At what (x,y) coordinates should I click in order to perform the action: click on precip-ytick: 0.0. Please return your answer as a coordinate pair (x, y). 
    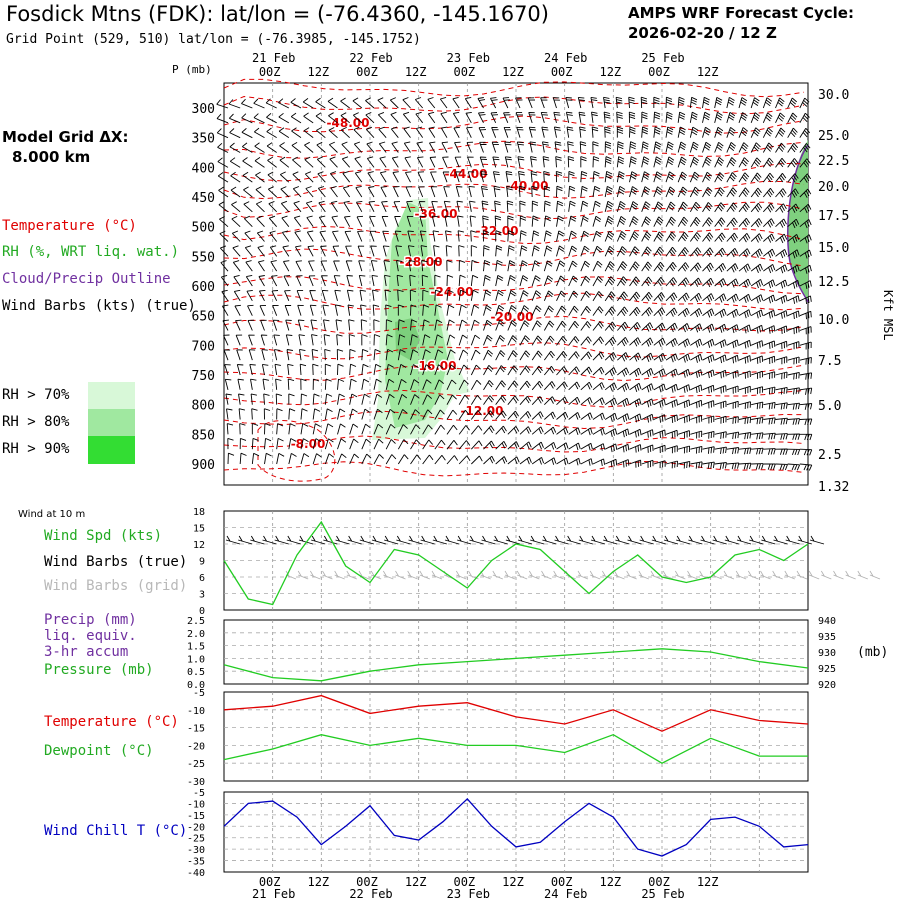
    Looking at the image, I should click on (196, 685).